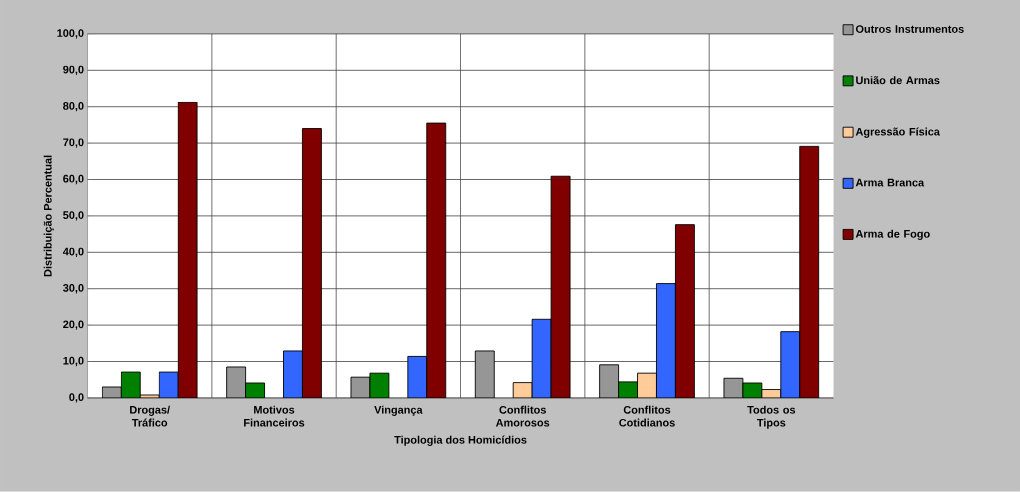 This screenshot has width=1020, height=492. I want to click on y-tick-label: 40,0, so click(73, 252).